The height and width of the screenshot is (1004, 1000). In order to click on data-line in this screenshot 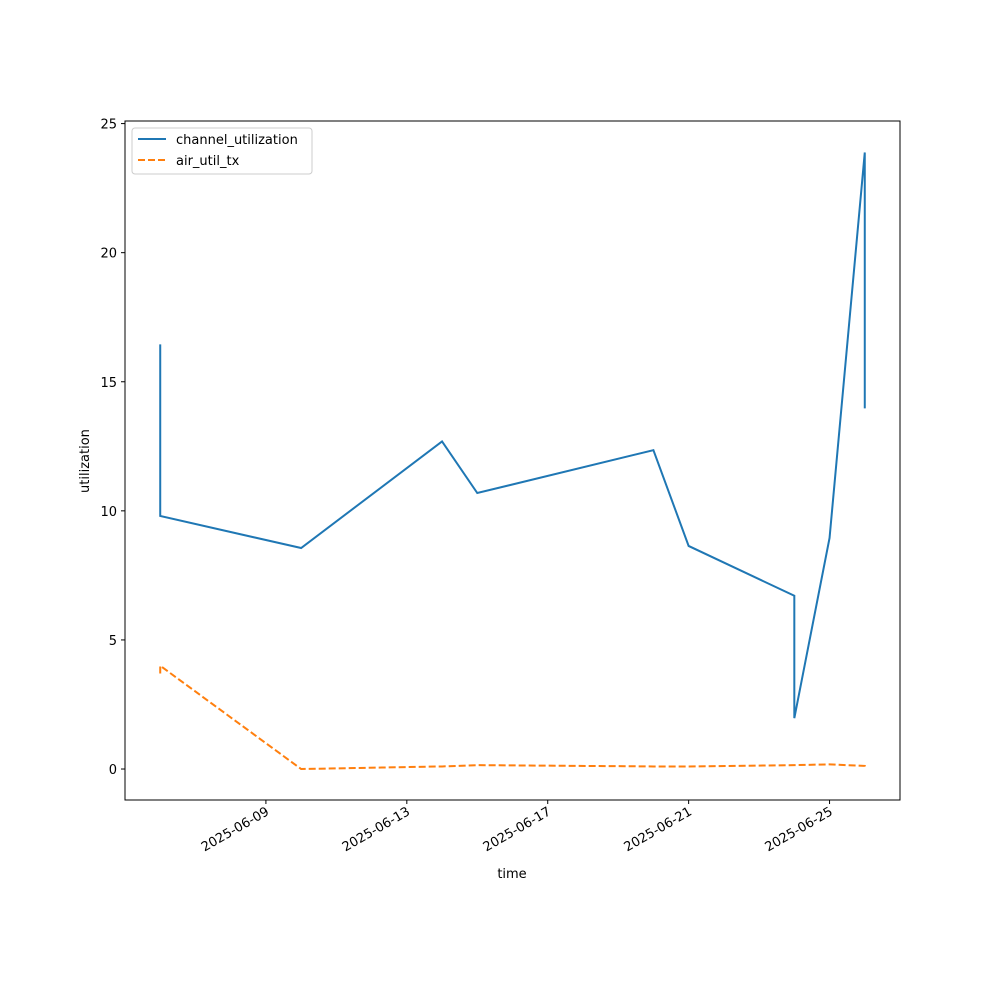, I will do `click(512, 717)`.